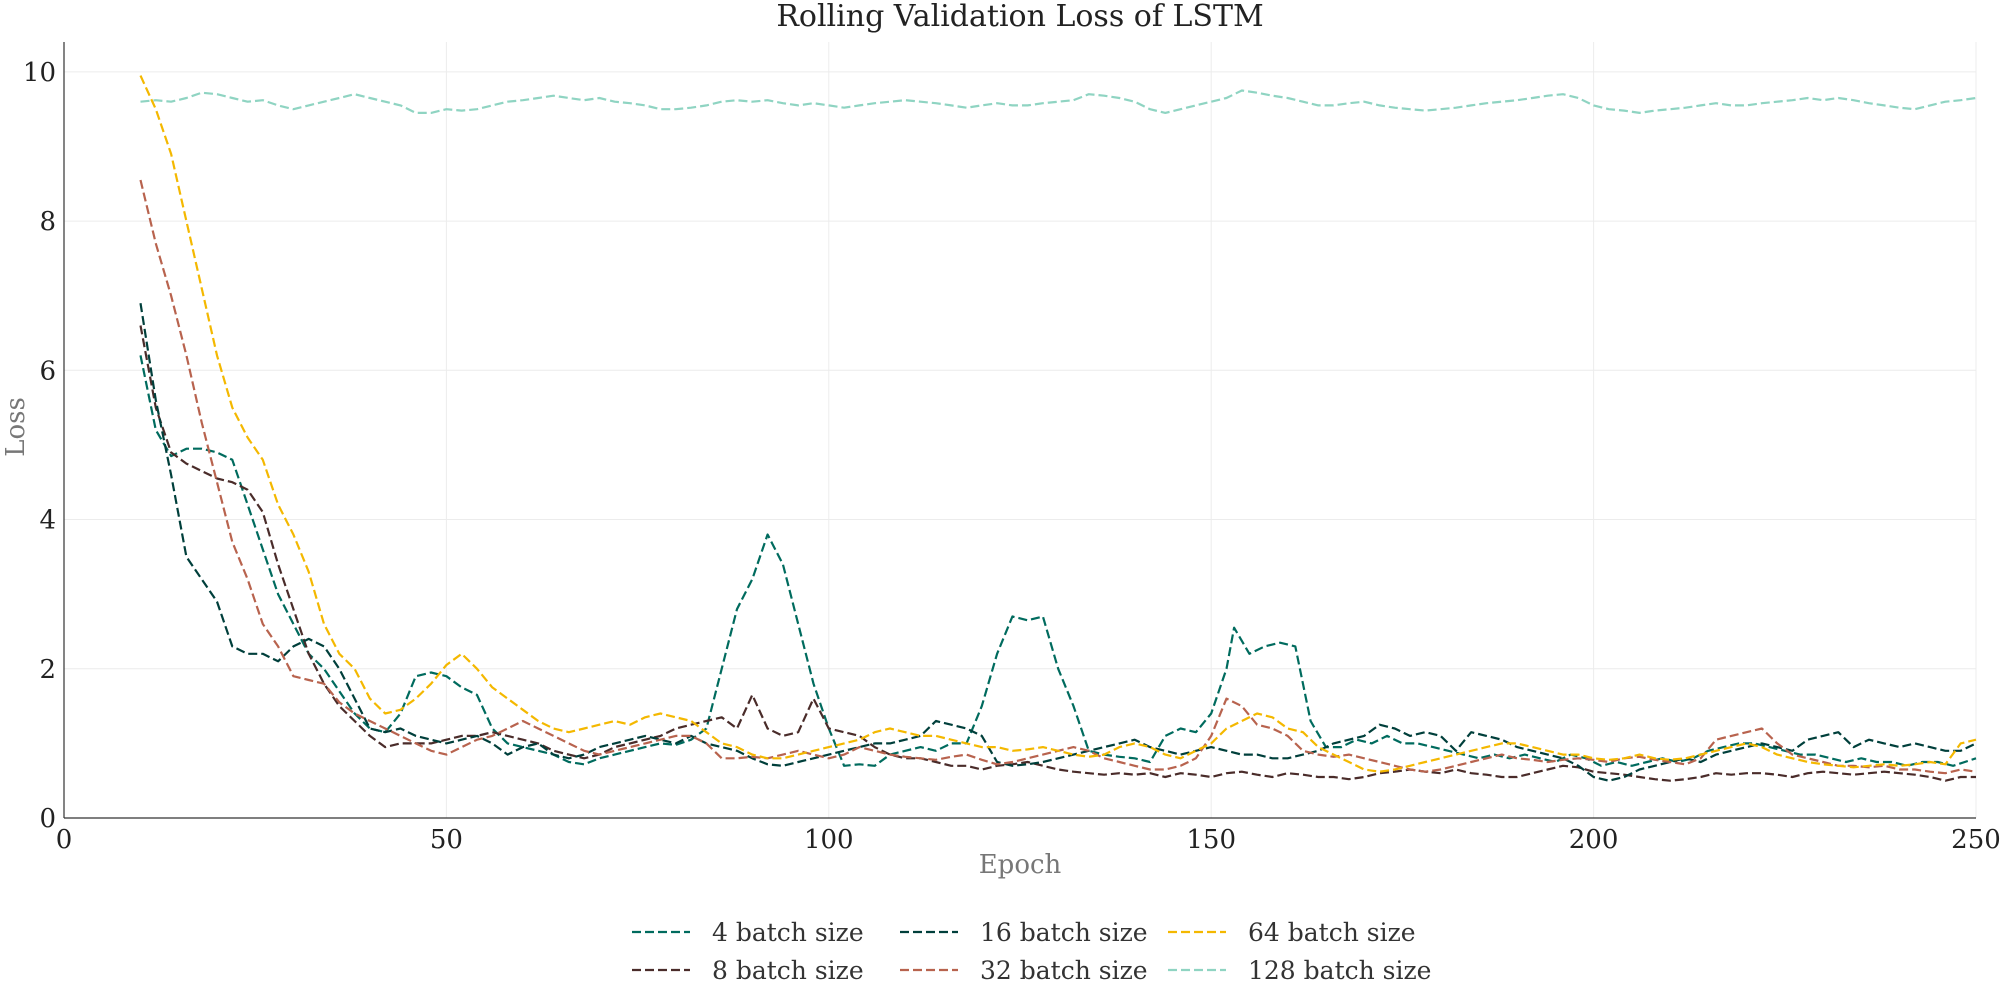 This screenshot has height=1000, width=2000. Describe the element at coordinates (1019, 17) in the screenshot. I see `chart-title: Rolling Validation Loss of LSTM` at that location.